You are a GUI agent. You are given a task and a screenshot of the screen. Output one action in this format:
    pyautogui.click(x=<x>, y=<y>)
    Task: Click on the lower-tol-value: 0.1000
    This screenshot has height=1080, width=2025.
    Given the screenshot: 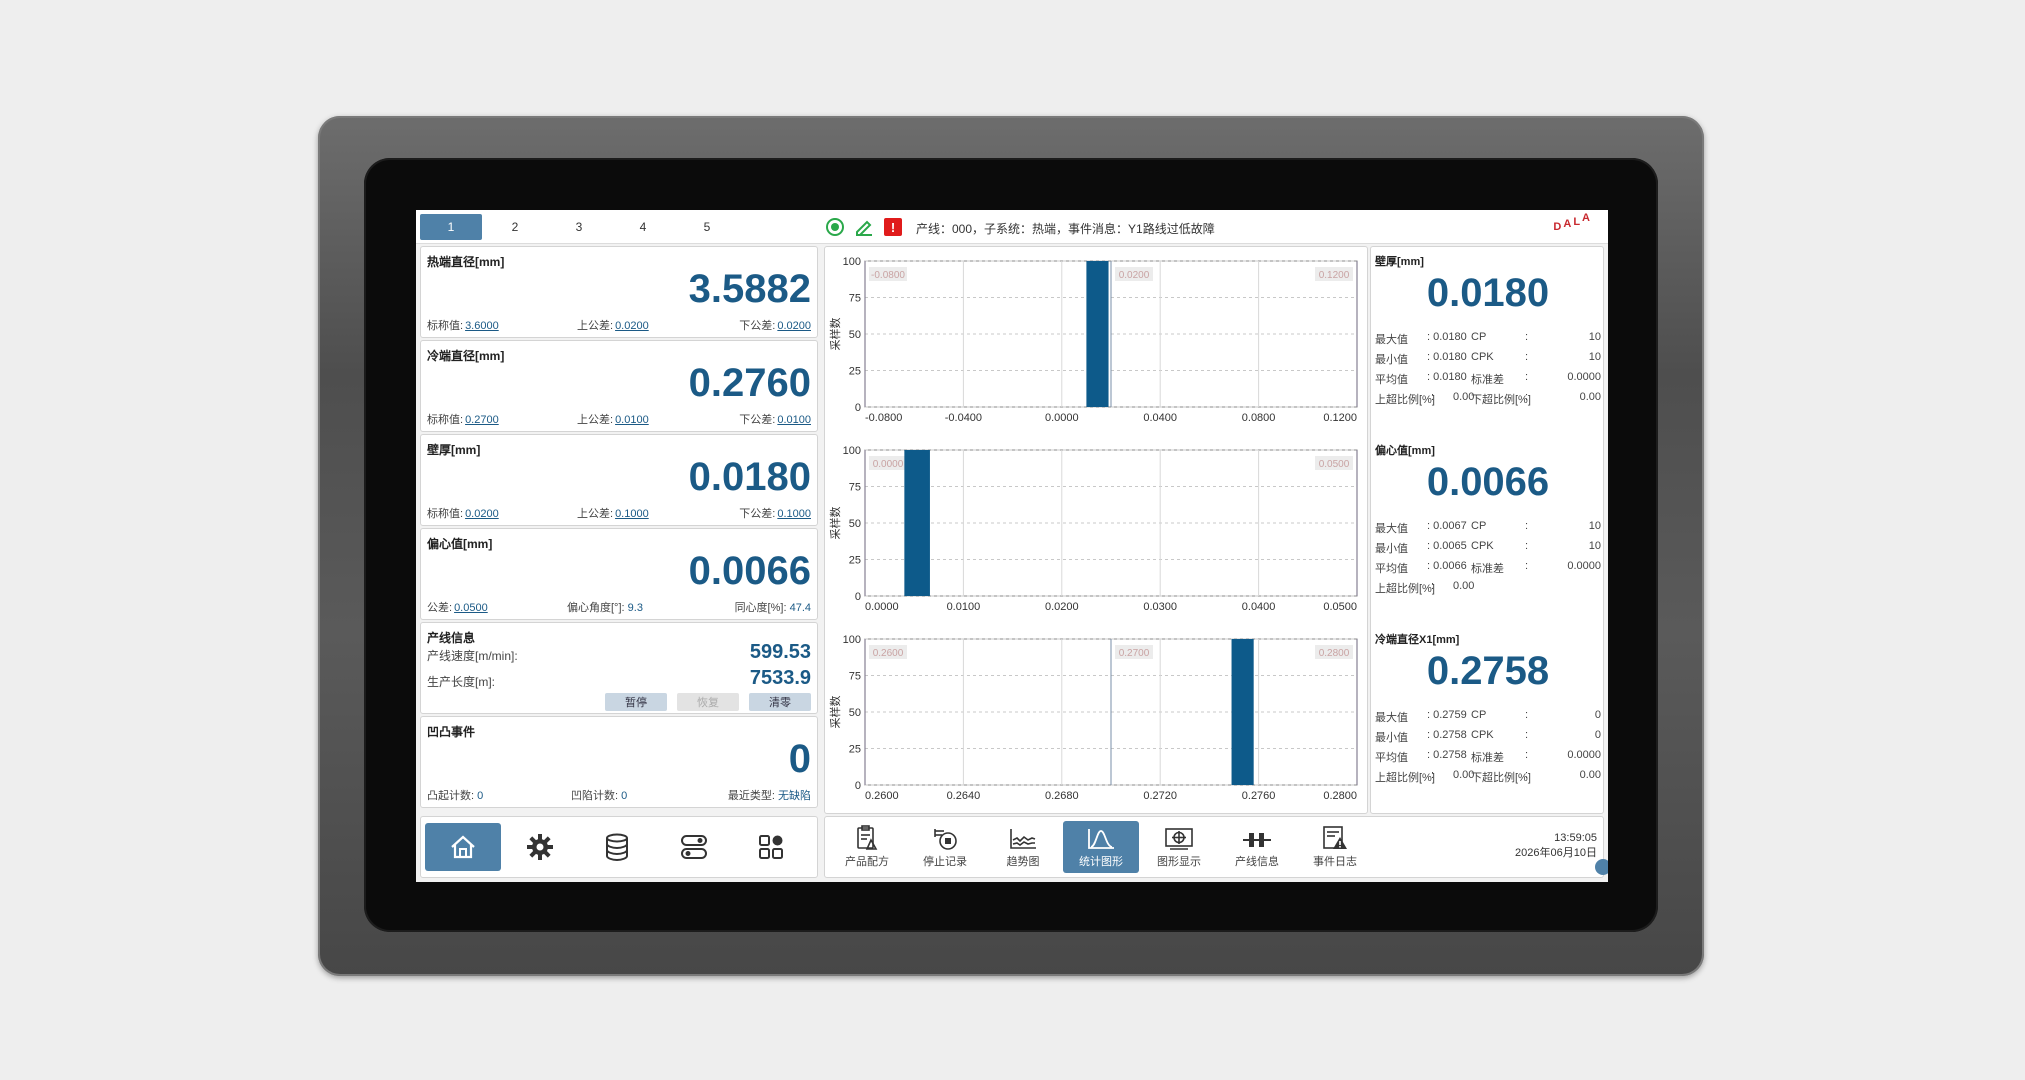 What is the action you would take?
    pyautogui.click(x=794, y=514)
    